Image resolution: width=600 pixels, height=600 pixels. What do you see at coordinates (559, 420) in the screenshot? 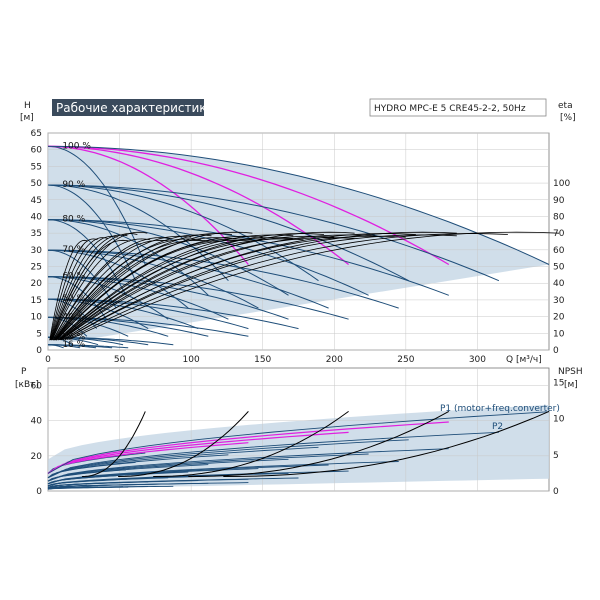
I see `npsh-tick-label: 10` at bounding box center [559, 420].